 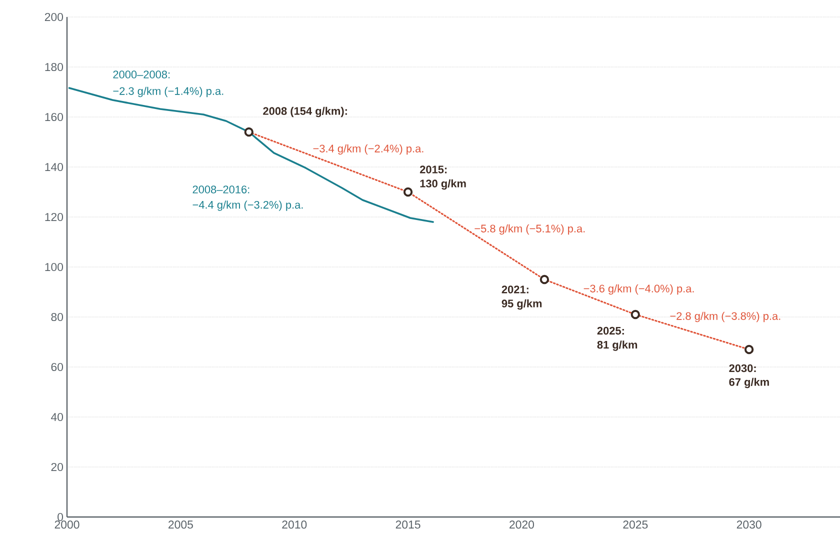 What do you see at coordinates (368, 149) in the screenshot?
I see `annotation: −3.4 g/km (−2.4%) p.a.` at bounding box center [368, 149].